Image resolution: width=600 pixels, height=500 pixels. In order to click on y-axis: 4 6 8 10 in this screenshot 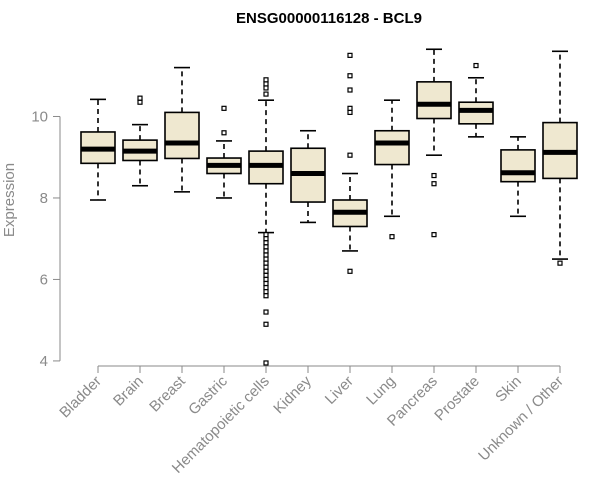, I will do `click(46, 239)`.